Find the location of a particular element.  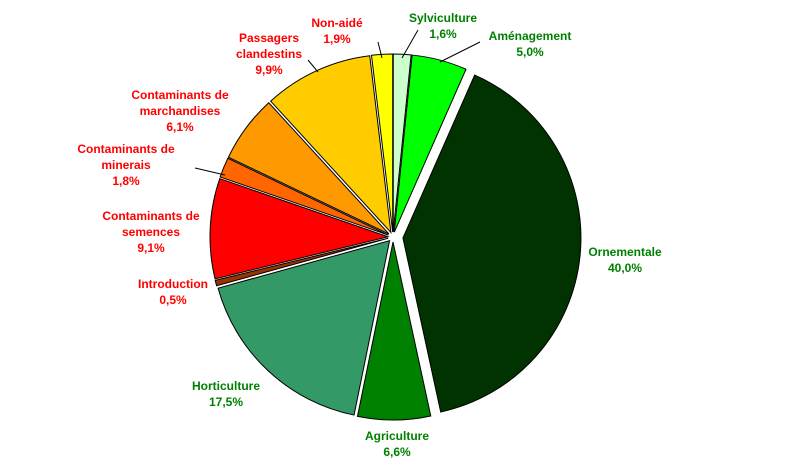

value-label: 1,6% is located at coordinates (443, 34).